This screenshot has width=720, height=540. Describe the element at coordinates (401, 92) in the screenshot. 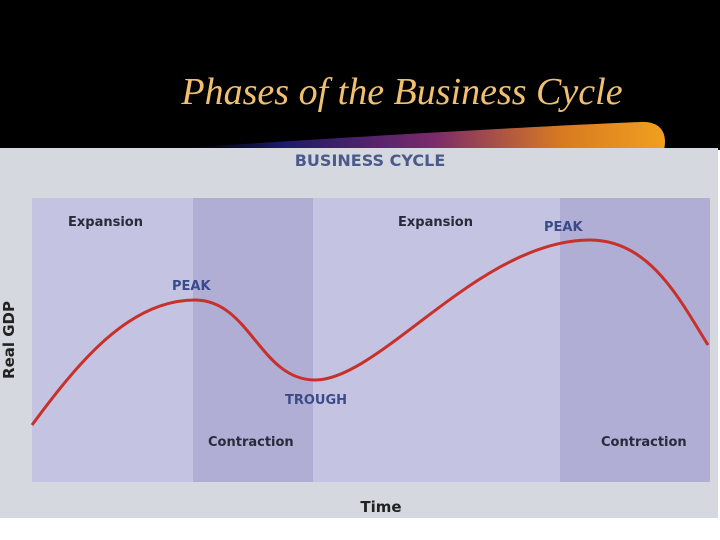

I see `slide-title: Phases of the Business Cycle` at that location.